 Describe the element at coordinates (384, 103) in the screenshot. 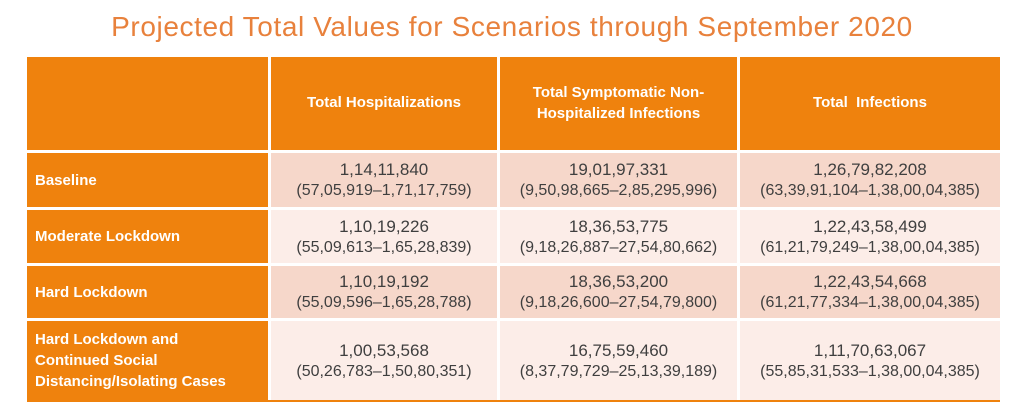

I see `column-header-total-hospitalizations: Total Hospitalizations` at that location.